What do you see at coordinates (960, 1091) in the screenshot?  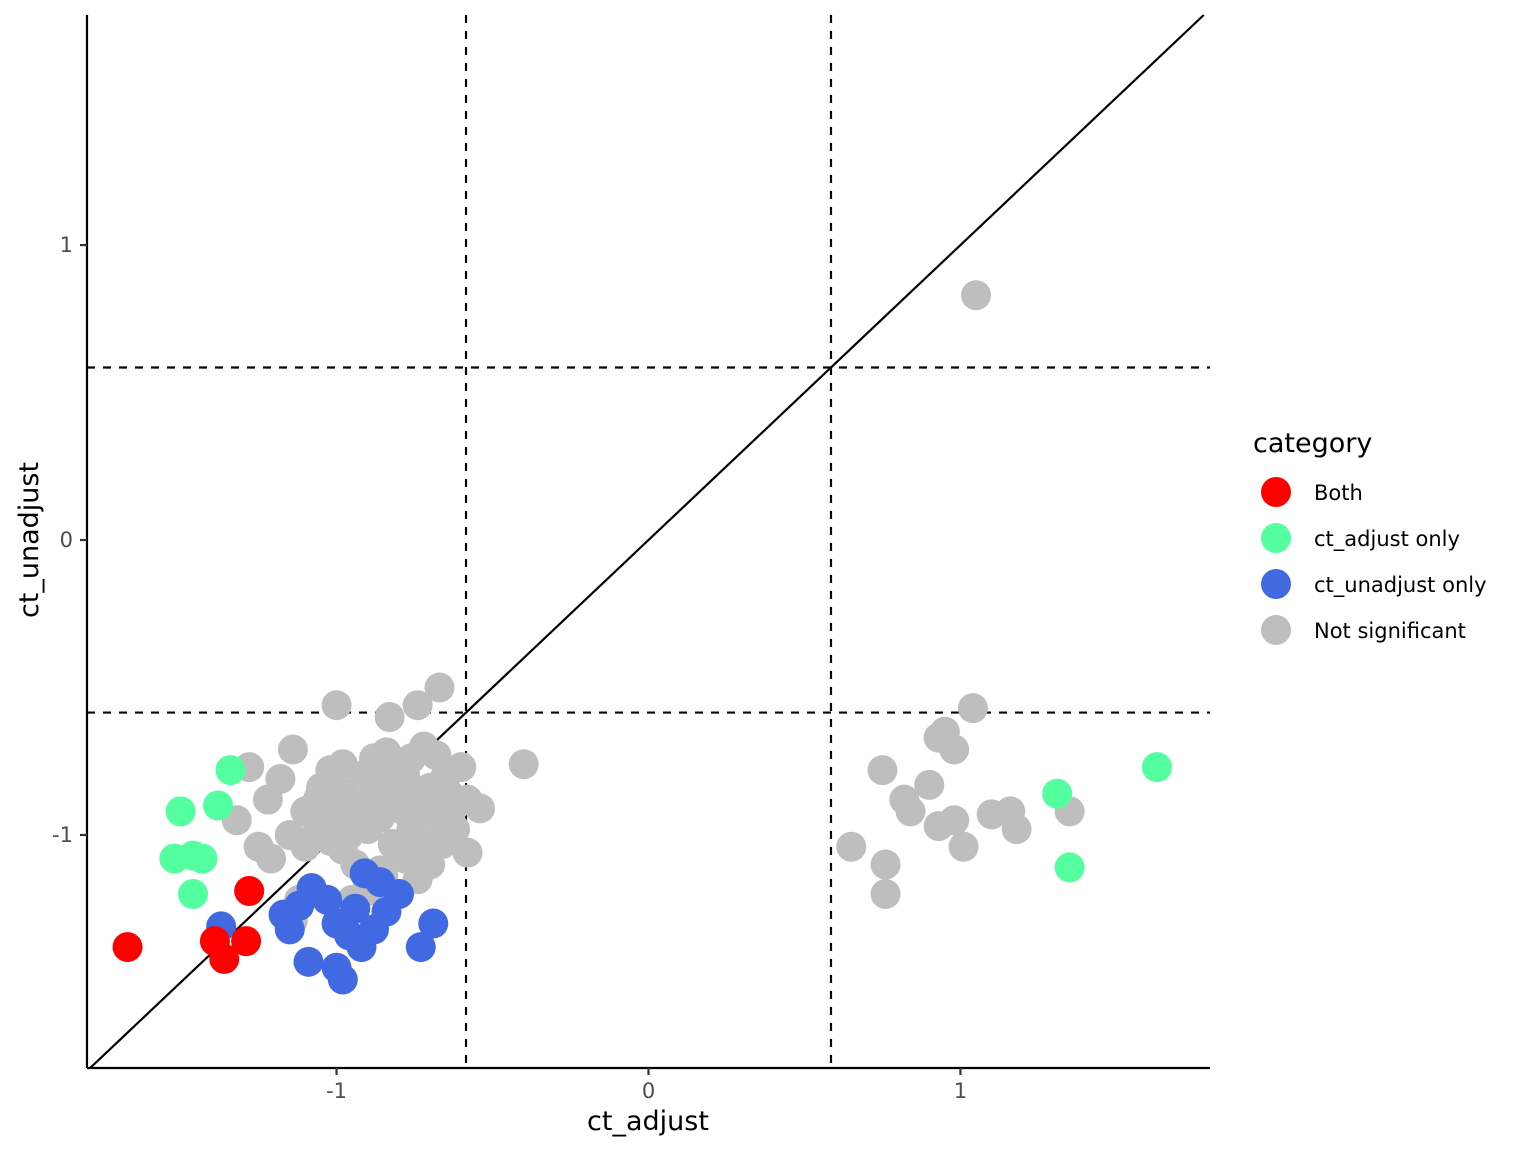 I see `x-tick-label: 1` at bounding box center [960, 1091].